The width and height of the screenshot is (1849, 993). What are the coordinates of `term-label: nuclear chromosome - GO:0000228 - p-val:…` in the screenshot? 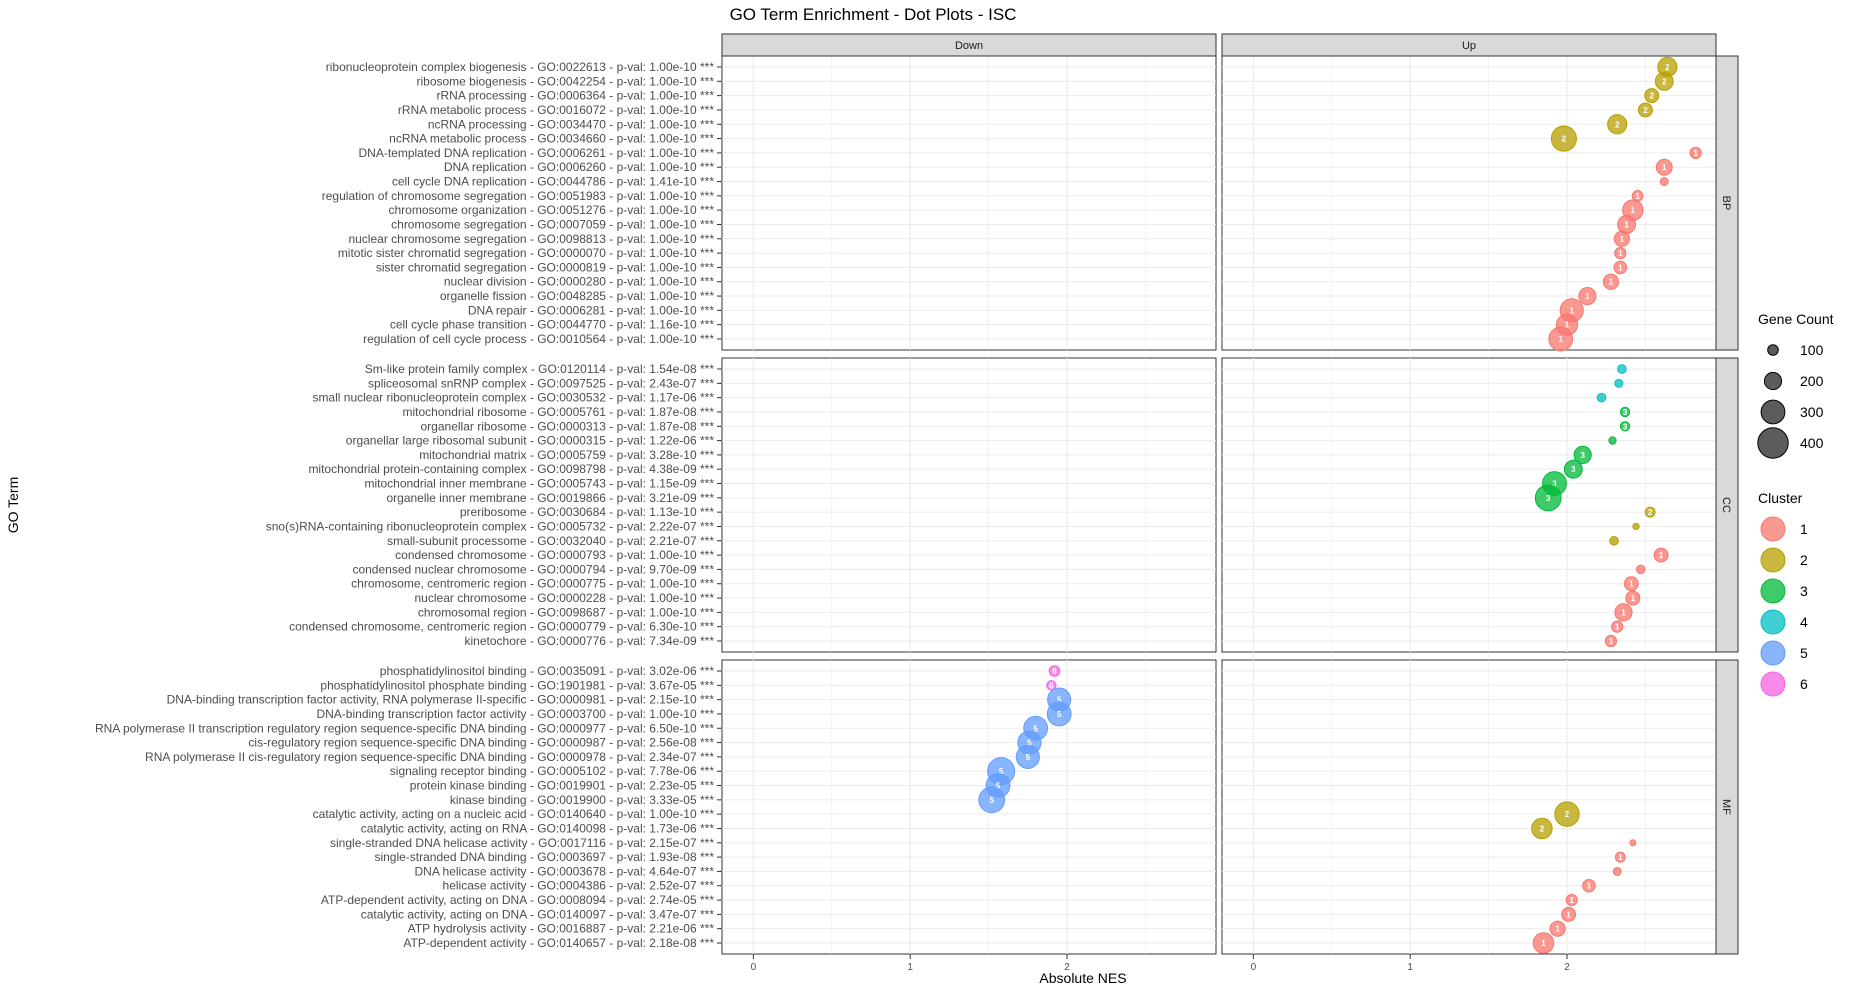 It's located at (565, 598).